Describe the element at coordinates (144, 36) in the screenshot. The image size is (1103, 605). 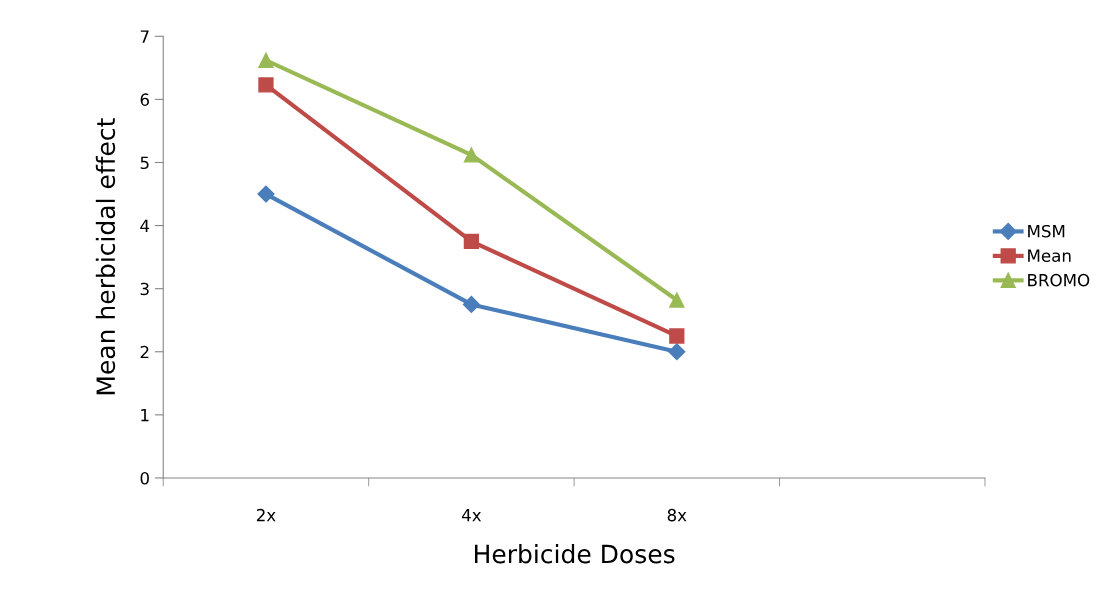
I see `y-tick-label: 7` at that location.